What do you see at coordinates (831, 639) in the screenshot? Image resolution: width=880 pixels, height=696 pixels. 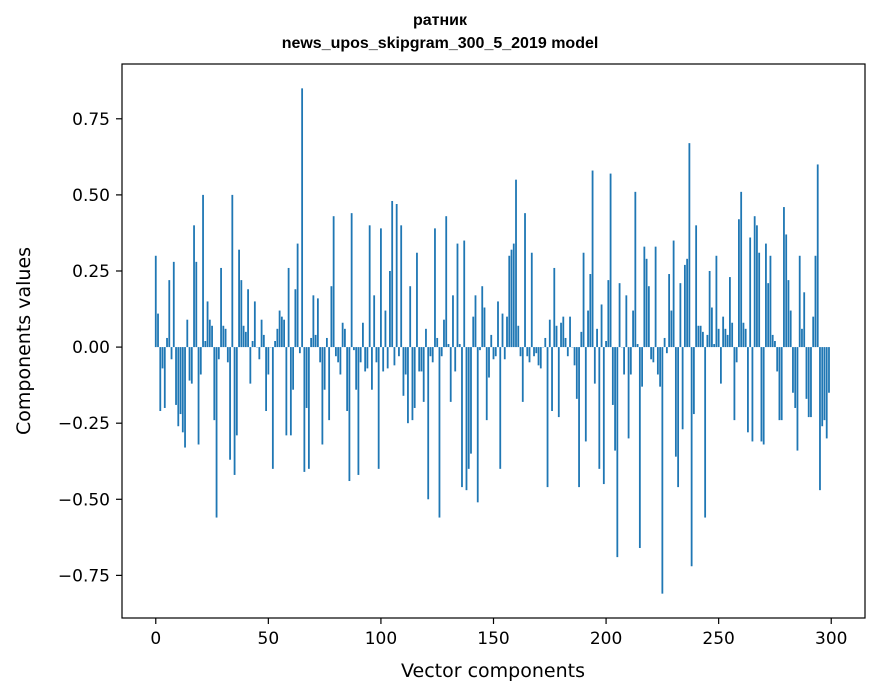 I see `x-tick-label: 300` at bounding box center [831, 639].